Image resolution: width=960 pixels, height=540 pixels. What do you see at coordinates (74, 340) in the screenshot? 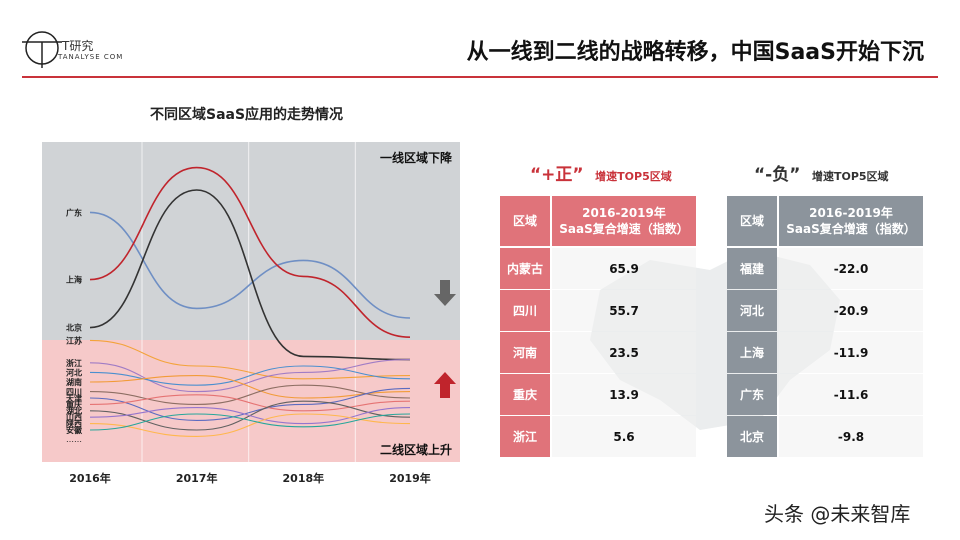
I see `series-label: 江苏` at bounding box center [74, 340].